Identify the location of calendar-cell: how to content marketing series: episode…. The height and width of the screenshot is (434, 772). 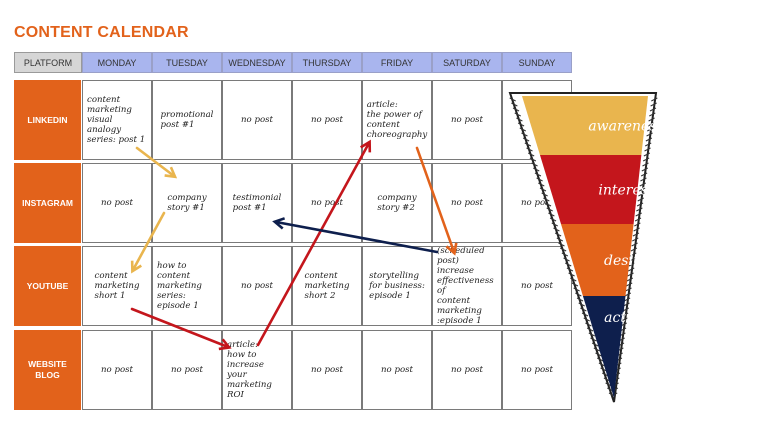
(187, 286).